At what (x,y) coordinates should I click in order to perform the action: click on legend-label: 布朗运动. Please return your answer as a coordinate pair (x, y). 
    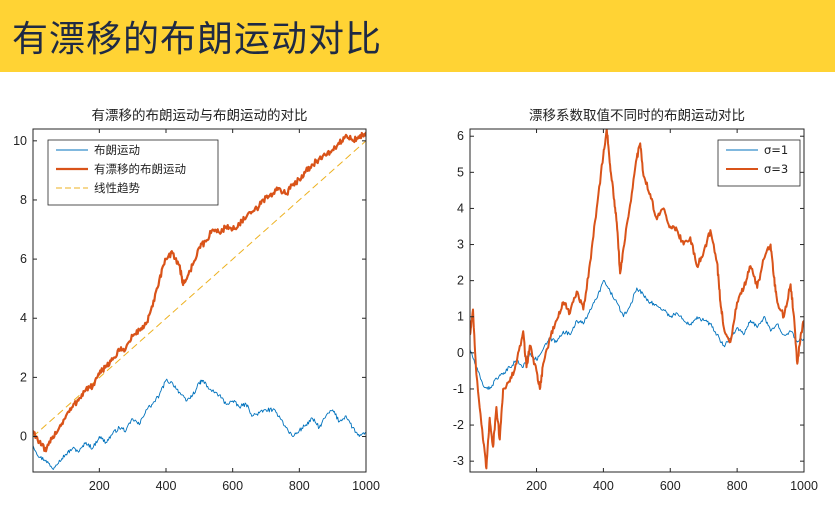
    Looking at the image, I should click on (117, 150).